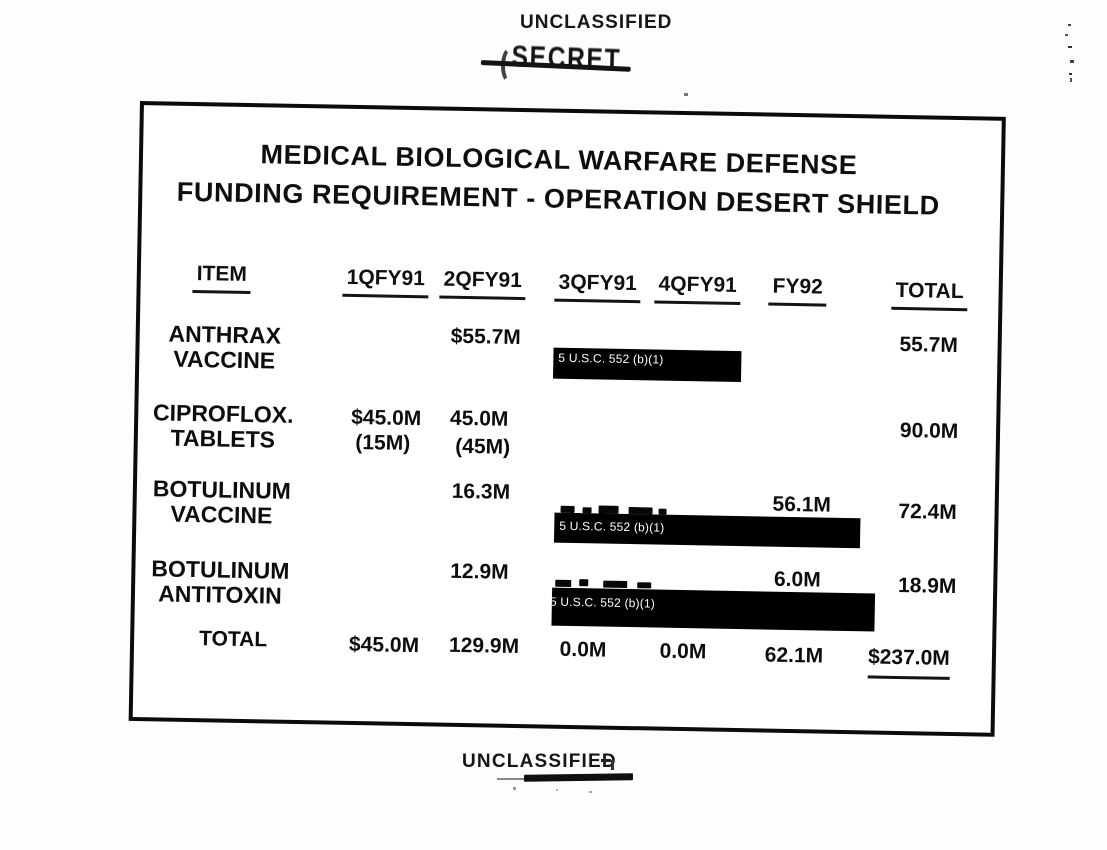 The width and height of the screenshot is (1107, 850). What do you see at coordinates (929, 431) in the screenshot?
I see `cell-ciproflox-total: 90.0M` at bounding box center [929, 431].